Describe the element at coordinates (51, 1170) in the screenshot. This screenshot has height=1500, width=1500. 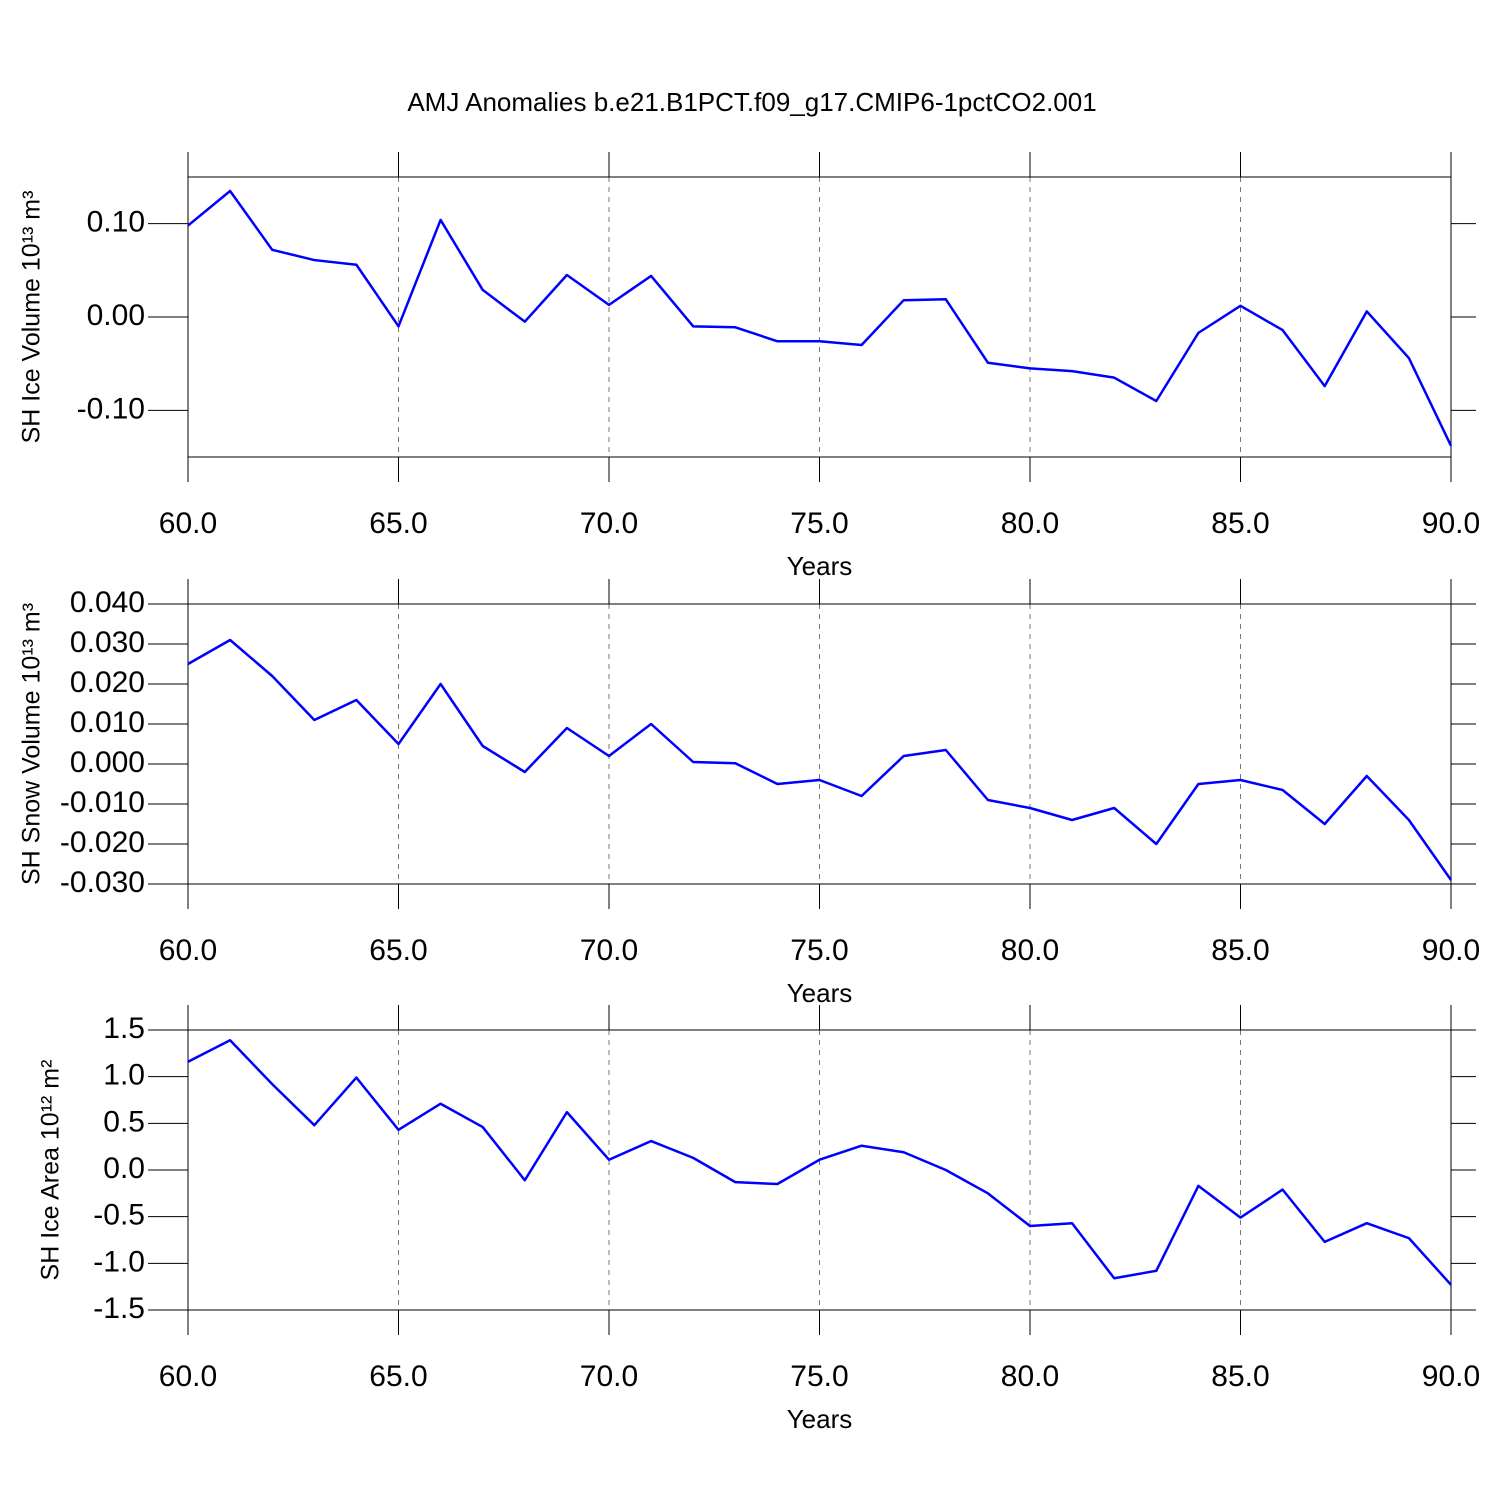
I see `y-axis-label: SH Ice Area 10¹² m²` at that location.